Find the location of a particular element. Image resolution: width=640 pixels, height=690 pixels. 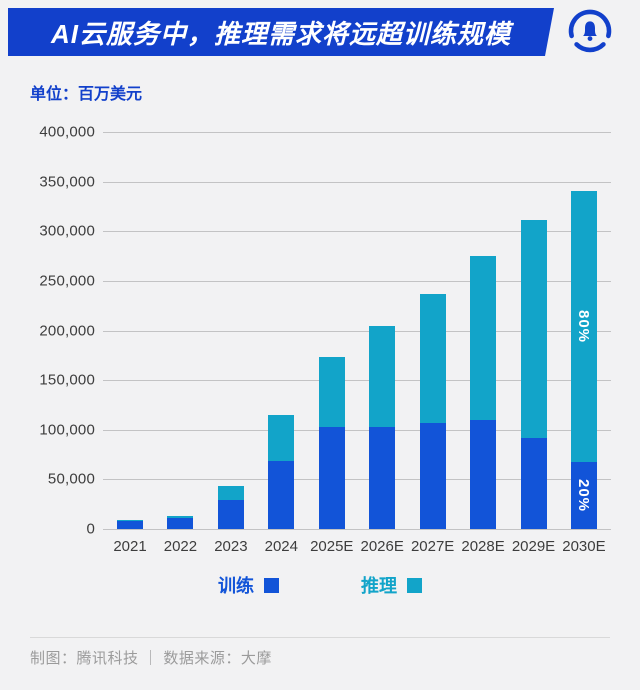

percentage-label: 80% is located at coordinates (584, 326).